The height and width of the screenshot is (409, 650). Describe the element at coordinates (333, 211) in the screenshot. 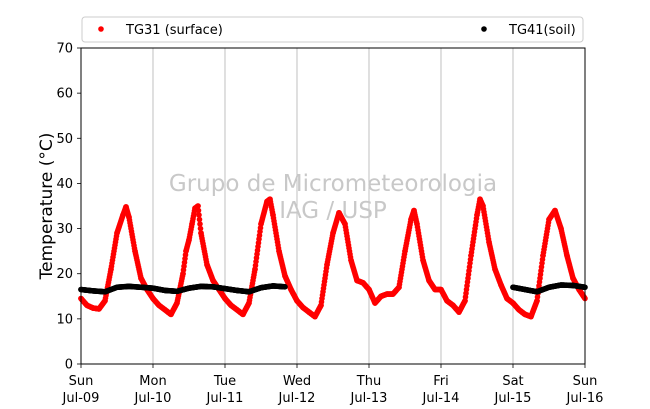

I see `watermark-line-2: IAG / USP` at that location.